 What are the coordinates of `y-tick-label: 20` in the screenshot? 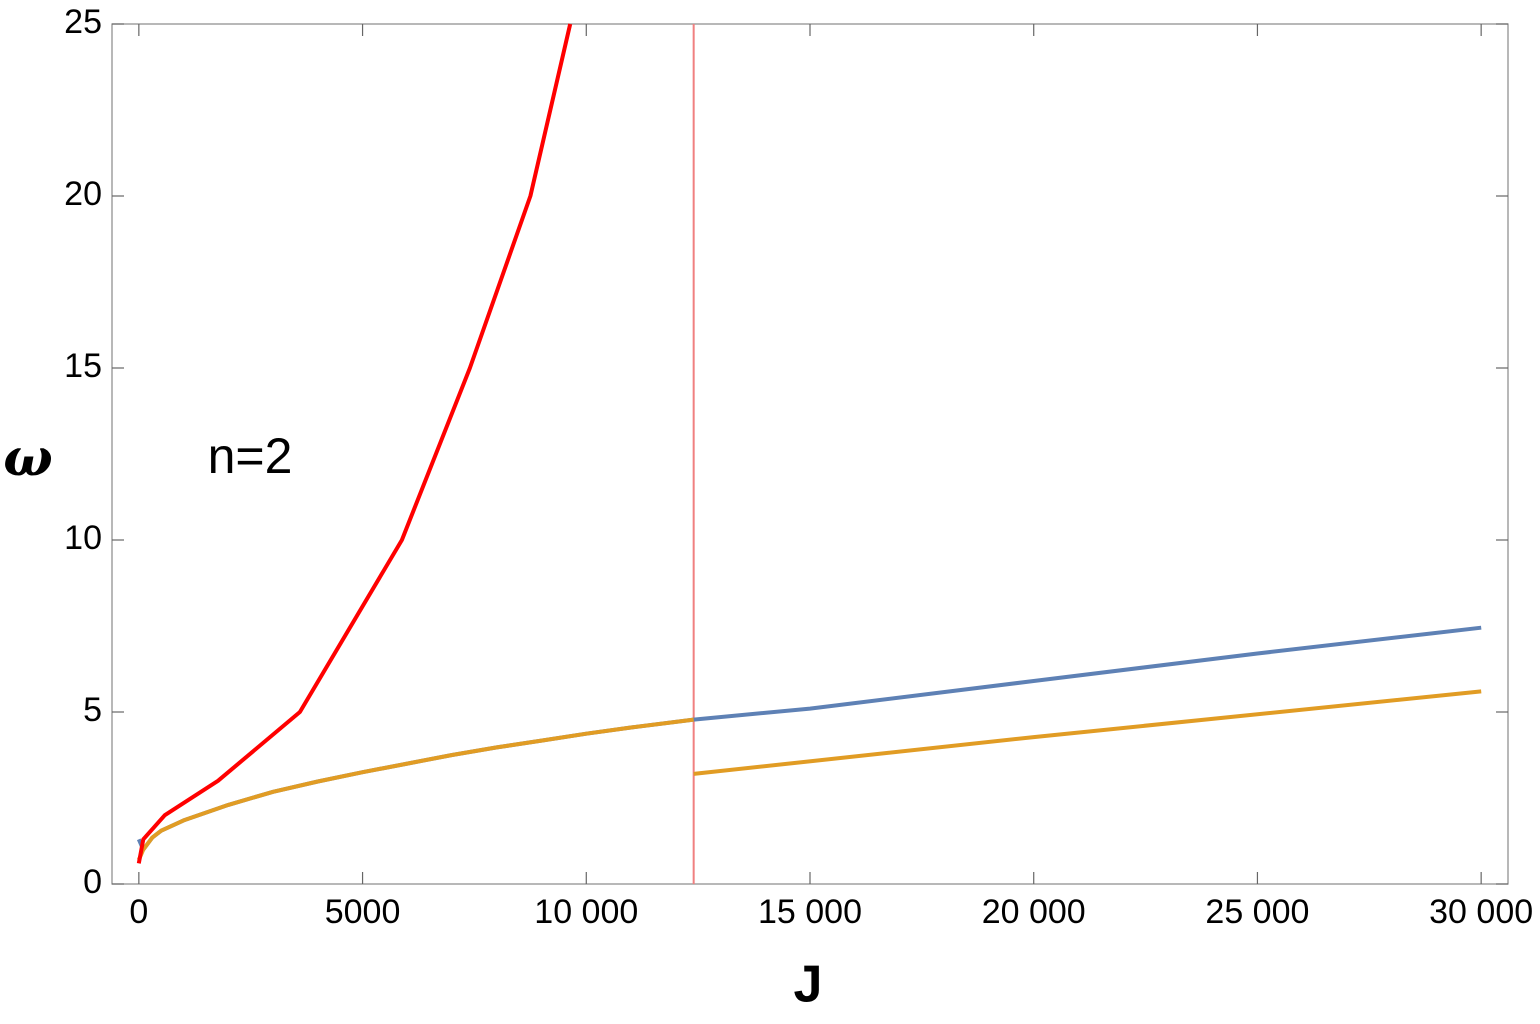 It's located at (83, 194).